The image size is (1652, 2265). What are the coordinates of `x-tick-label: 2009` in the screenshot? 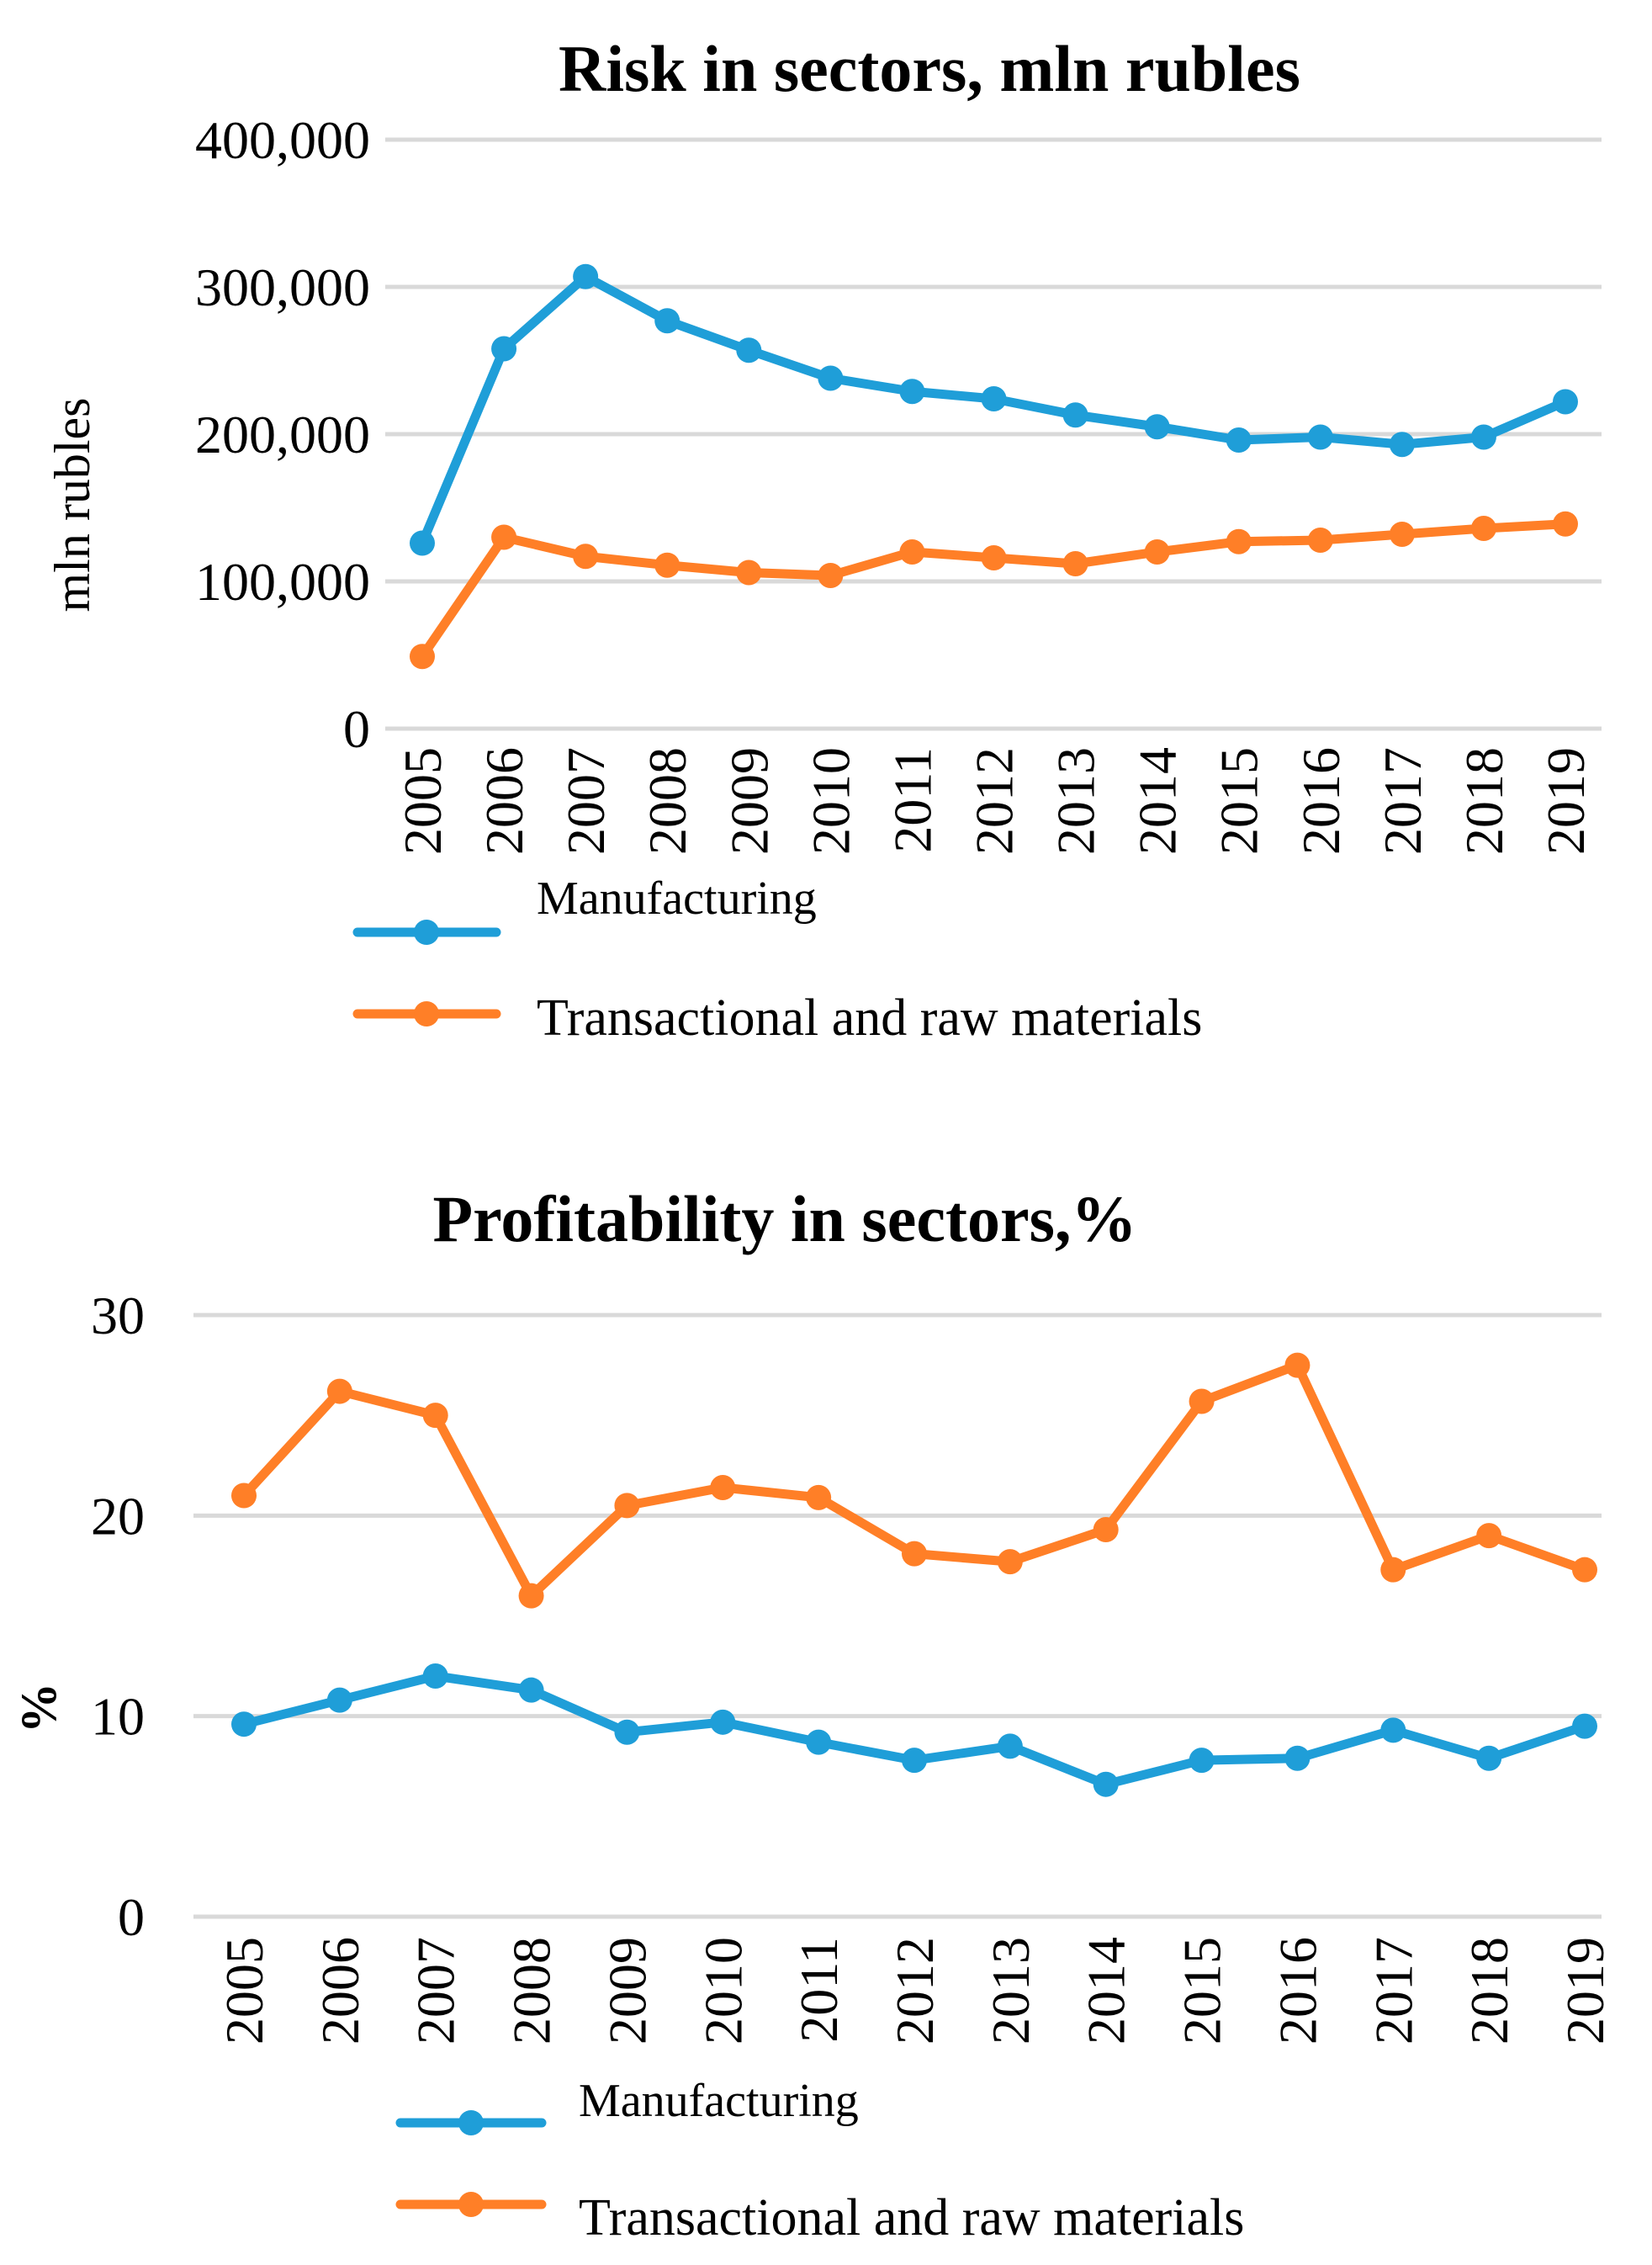 It's located at (627, 1991).